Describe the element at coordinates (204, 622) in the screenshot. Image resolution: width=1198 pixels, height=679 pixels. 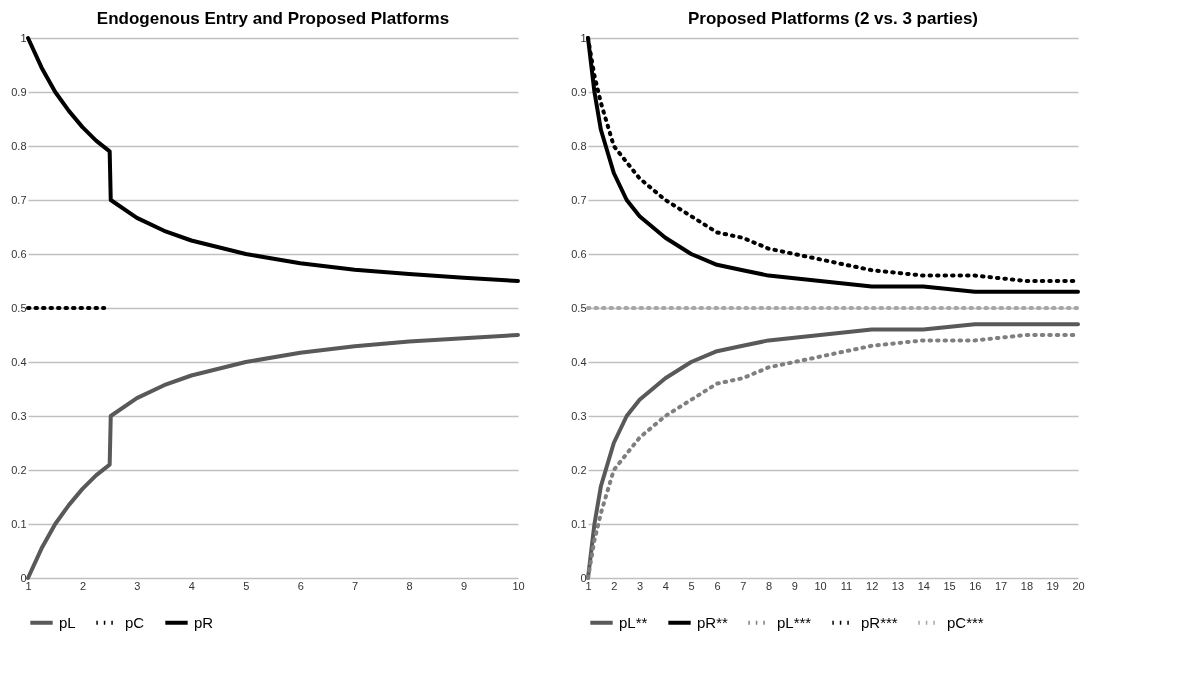
I see `legend-label: pR` at that location.